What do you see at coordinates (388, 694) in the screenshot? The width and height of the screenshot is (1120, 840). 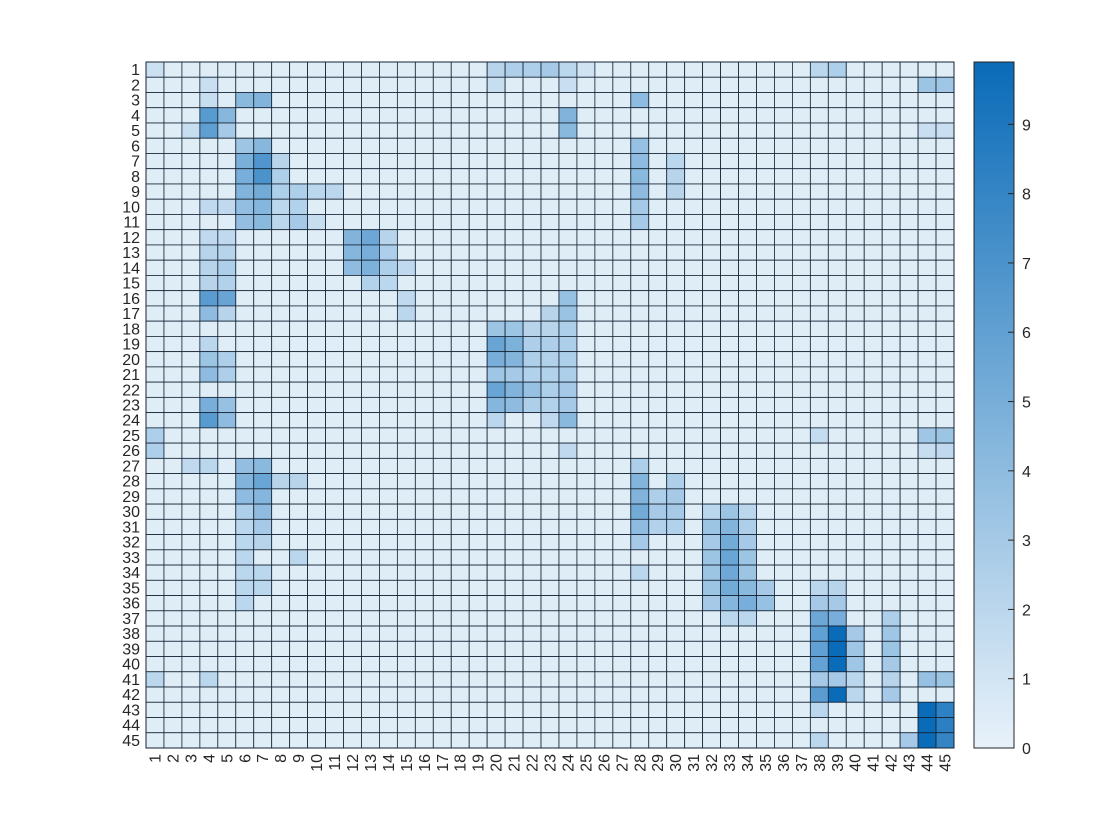 I see `heatmap-cell-r42-c14` at bounding box center [388, 694].